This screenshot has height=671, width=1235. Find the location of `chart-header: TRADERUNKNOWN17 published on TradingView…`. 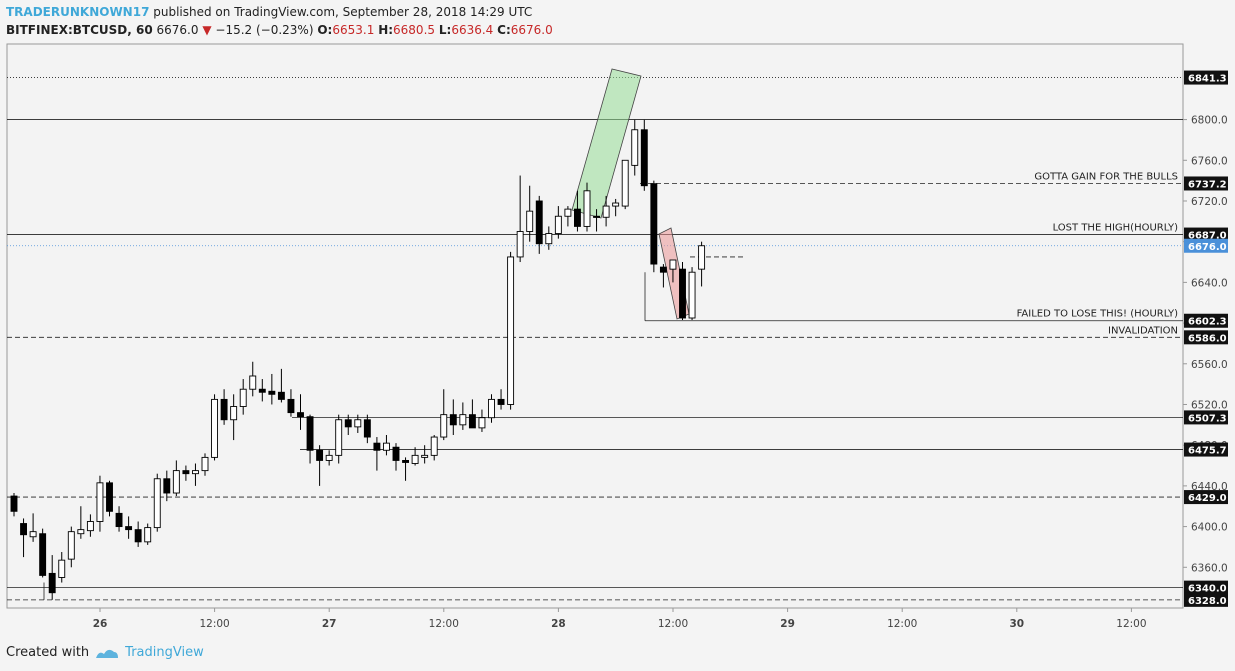

chart-header: TRADERUNKNOWN17 published on TradingView… is located at coordinates (279, 21).